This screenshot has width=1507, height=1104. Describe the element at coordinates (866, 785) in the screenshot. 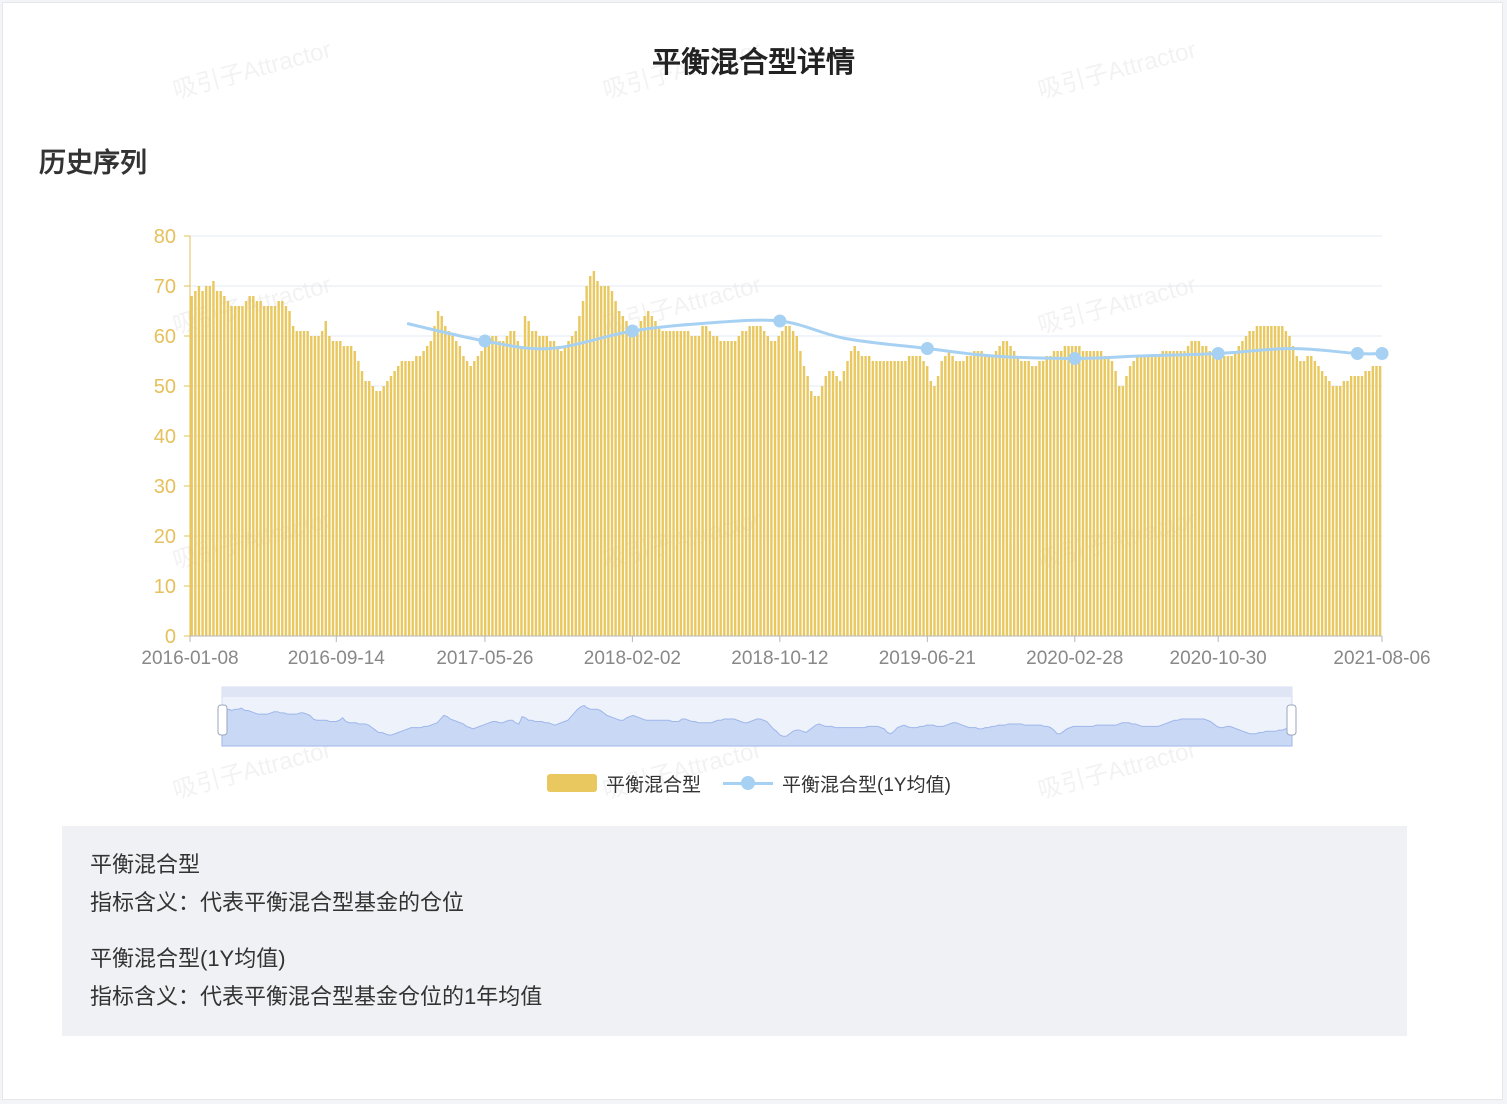

I see `legend-line-label: 平衡混合型(1Y均值)` at that location.